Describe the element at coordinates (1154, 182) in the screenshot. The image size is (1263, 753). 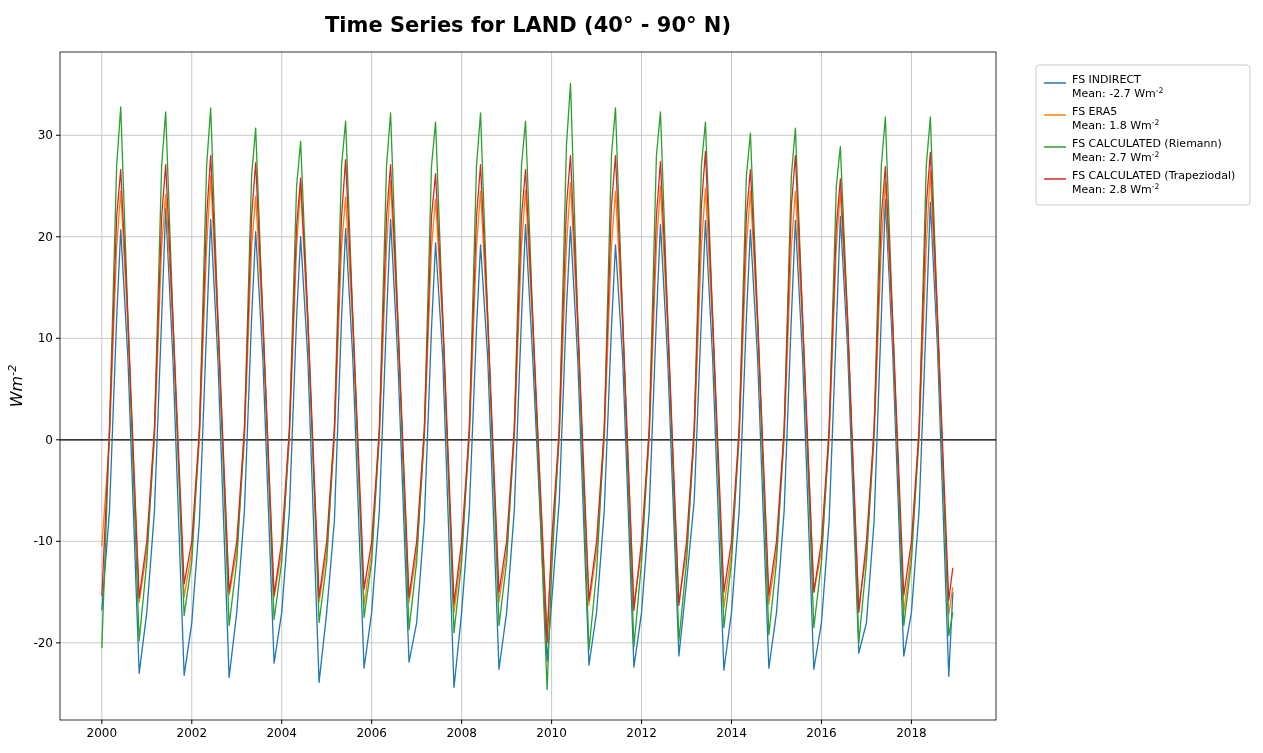
I see `legend-label: FS CALCULATED (Trapeziodal) Mean: 2.8 Wm$^{-2}$` at that location.